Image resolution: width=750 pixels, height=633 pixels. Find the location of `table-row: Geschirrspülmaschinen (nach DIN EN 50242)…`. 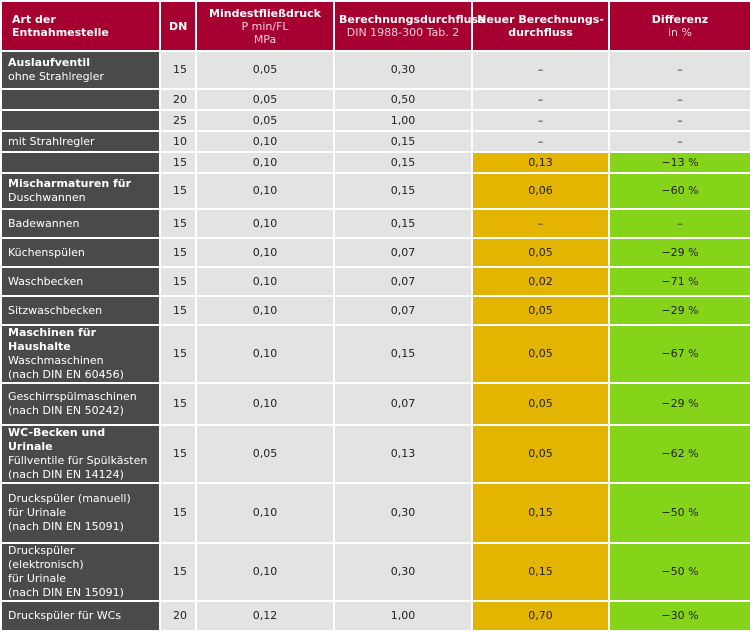

table-row: Geschirrspülmaschinen (nach DIN EN 50242)… is located at coordinates (376, 404).